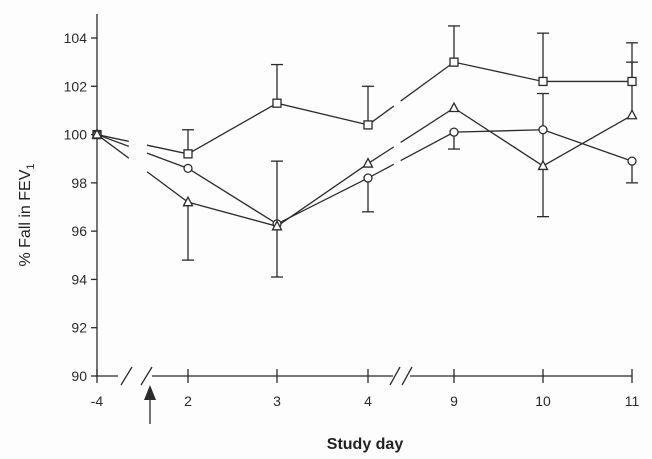 The image size is (652, 459). Describe the element at coordinates (97, 401) in the screenshot. I see `x-tick-label: -4` at that location.